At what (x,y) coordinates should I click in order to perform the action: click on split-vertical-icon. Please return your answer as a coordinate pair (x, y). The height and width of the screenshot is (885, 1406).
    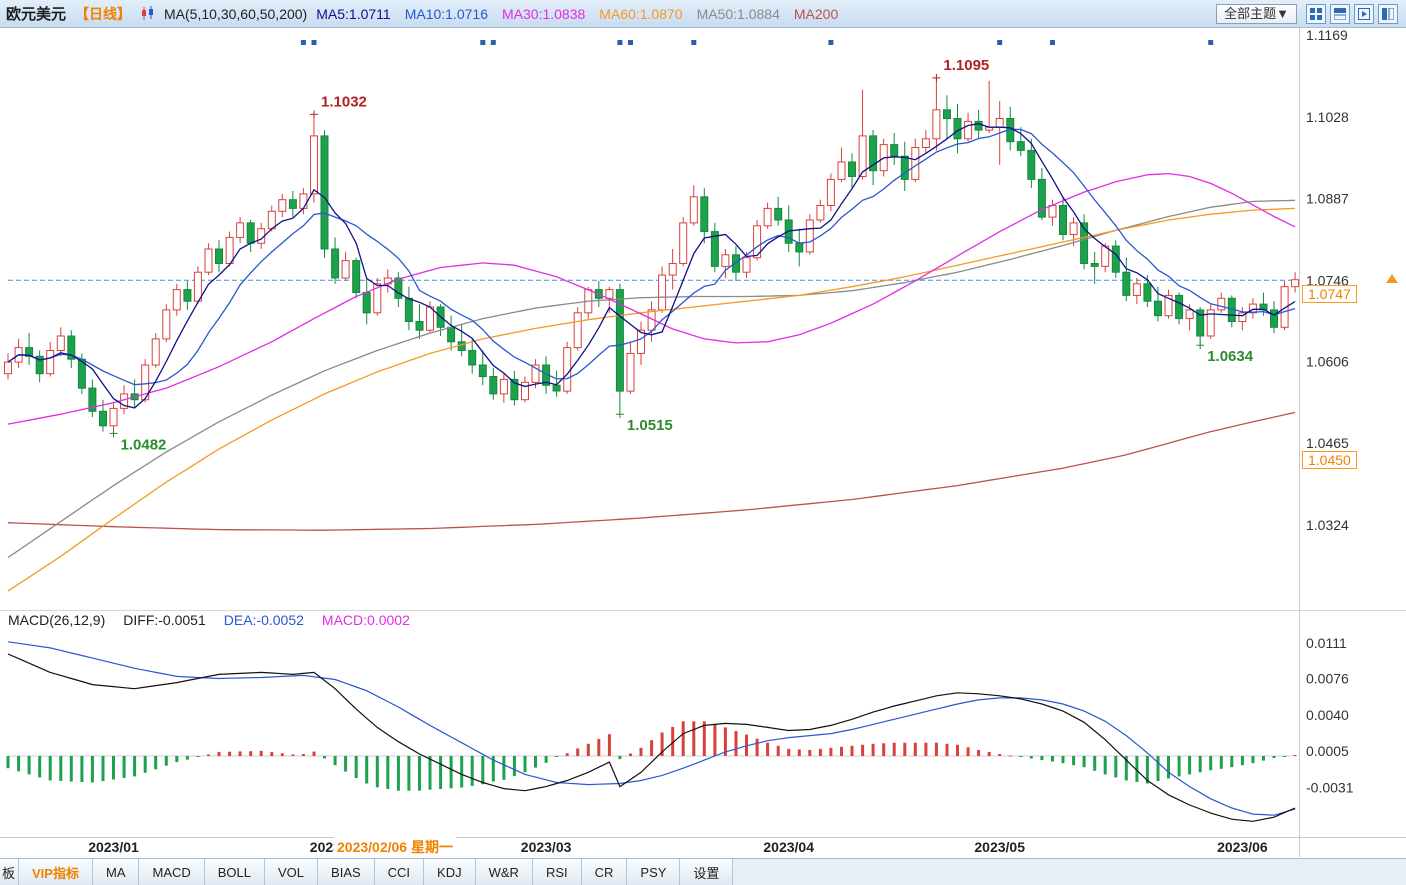
    Looking at the image, I should click on (1388, 13).